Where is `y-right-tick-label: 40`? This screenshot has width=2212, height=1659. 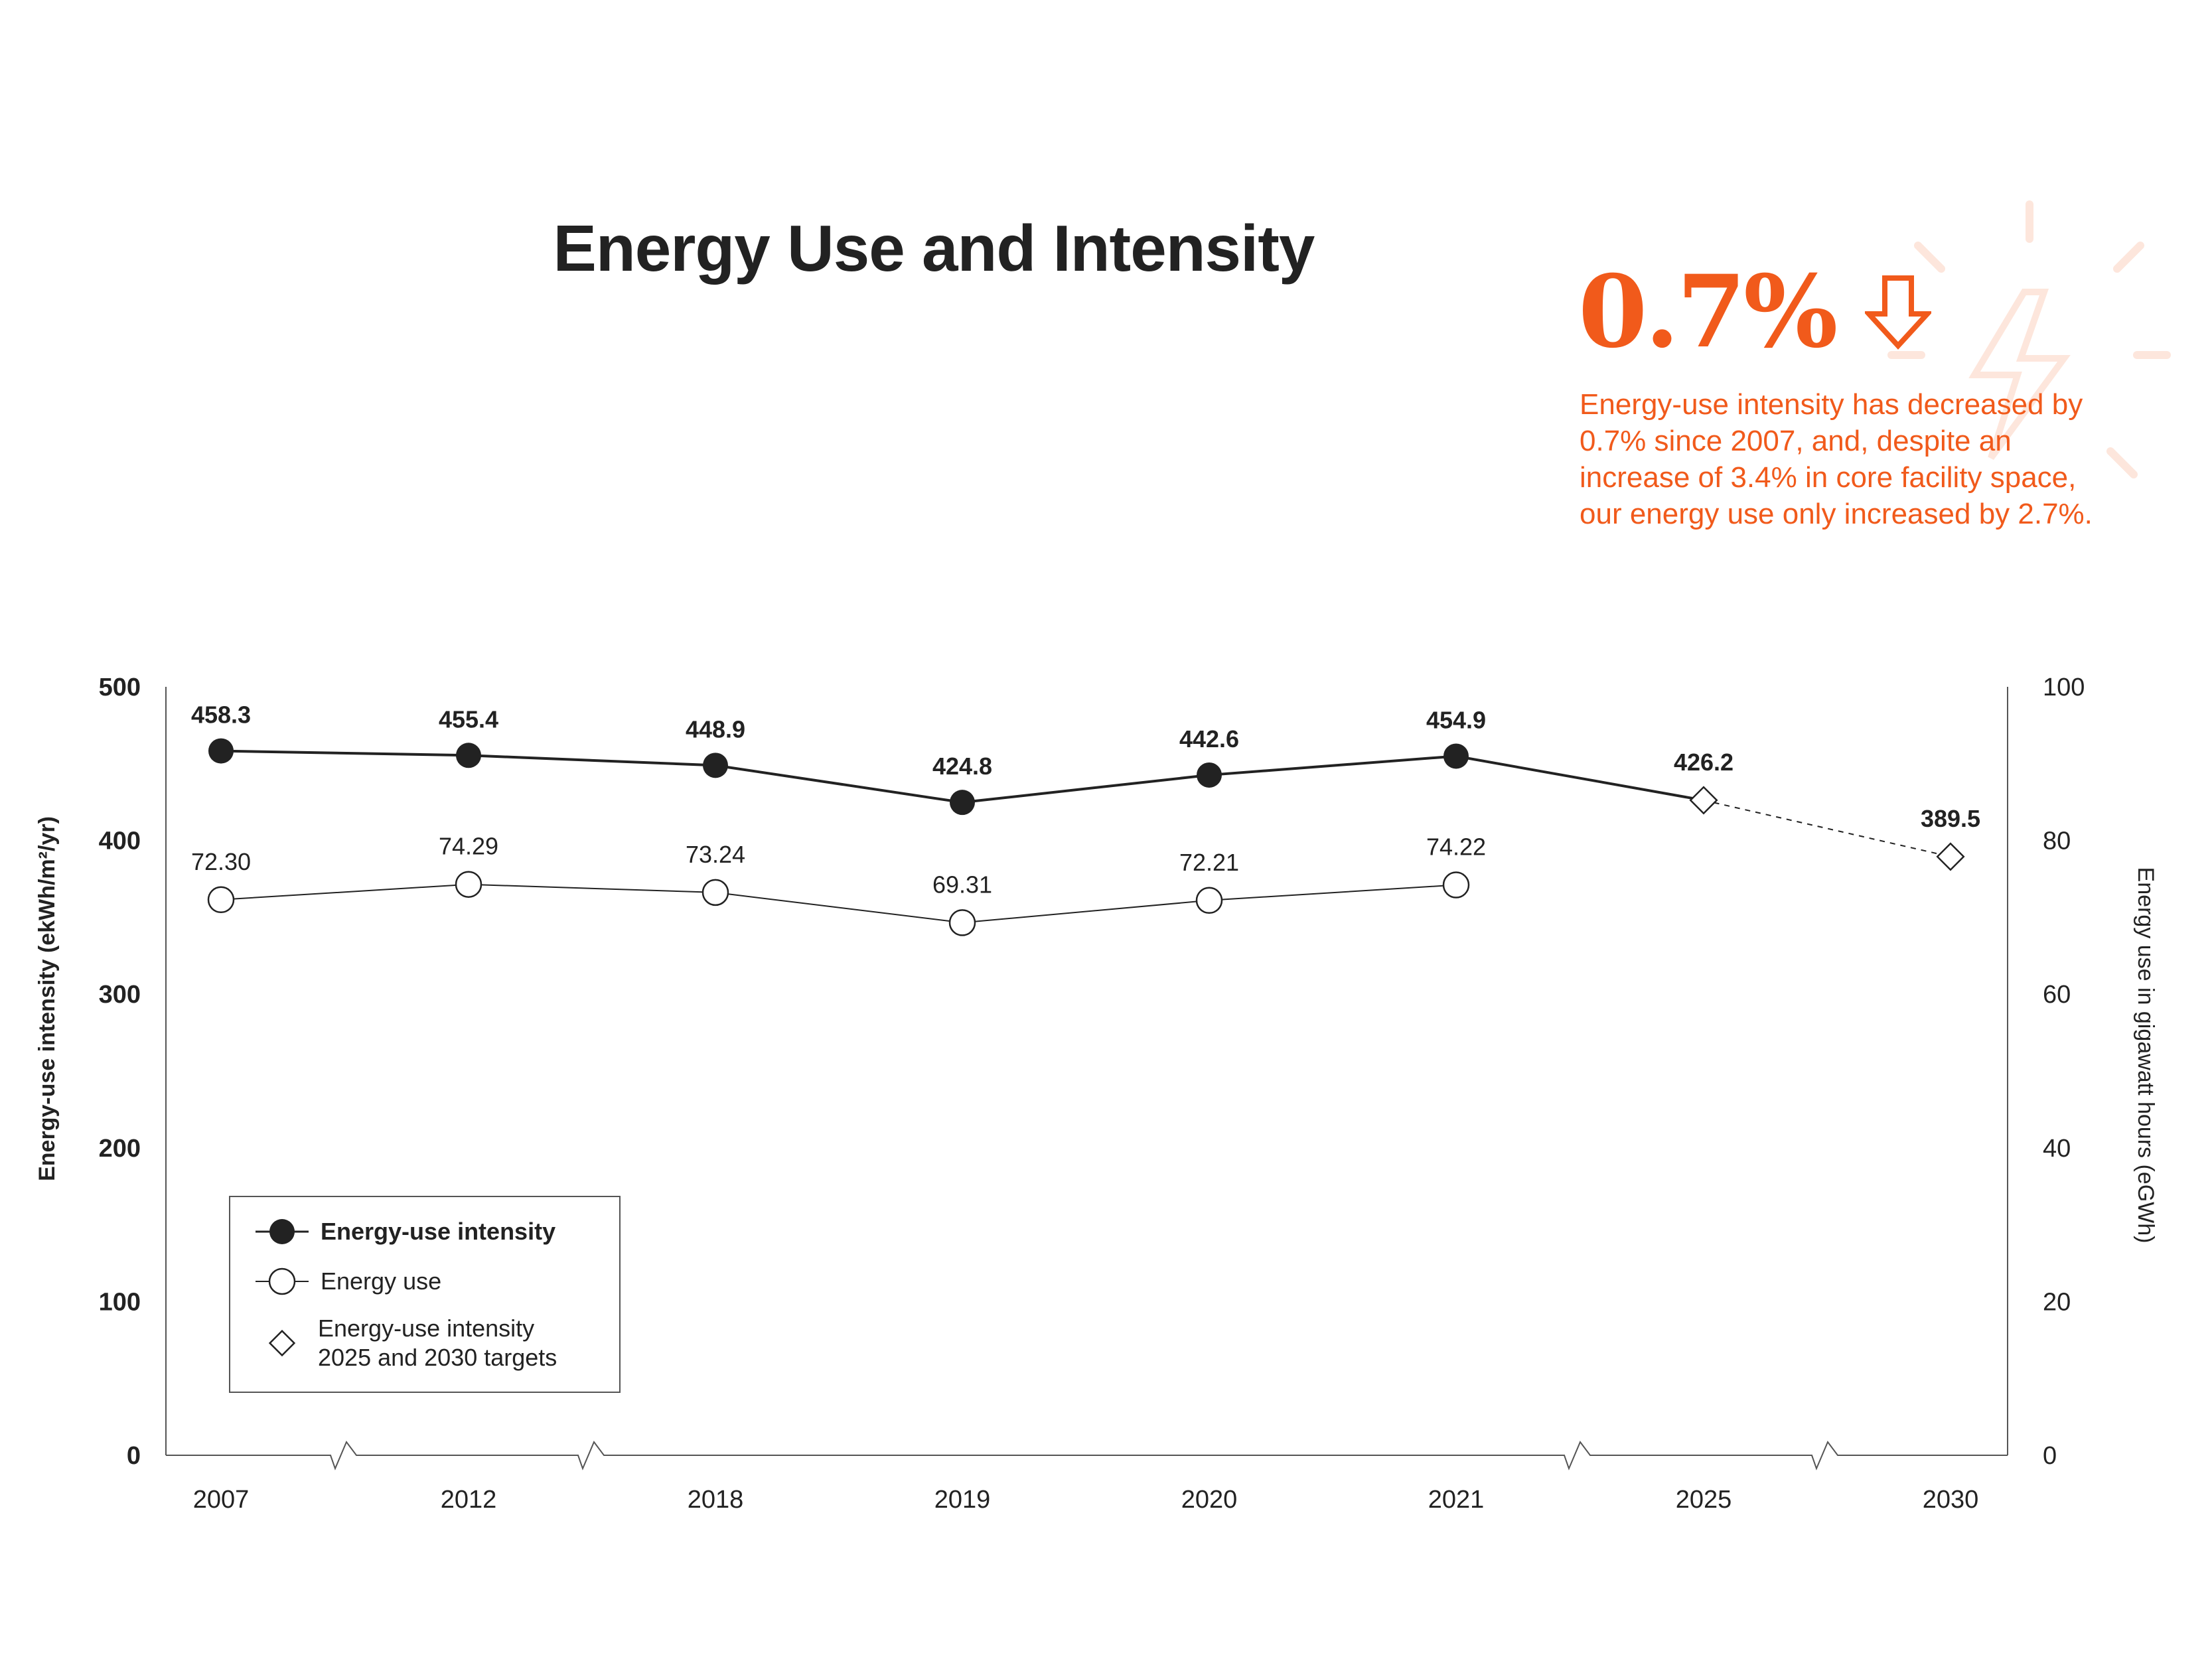
y-right-tick-label: 40 is located at coordinates (2057, 1149).